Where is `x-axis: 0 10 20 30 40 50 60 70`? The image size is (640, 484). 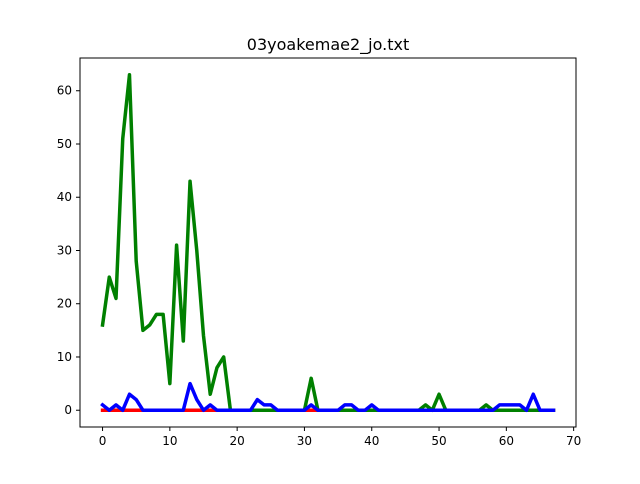
x-axis: 0 10 20 30 40 50 60 70 is located at coordinates (340, 437).